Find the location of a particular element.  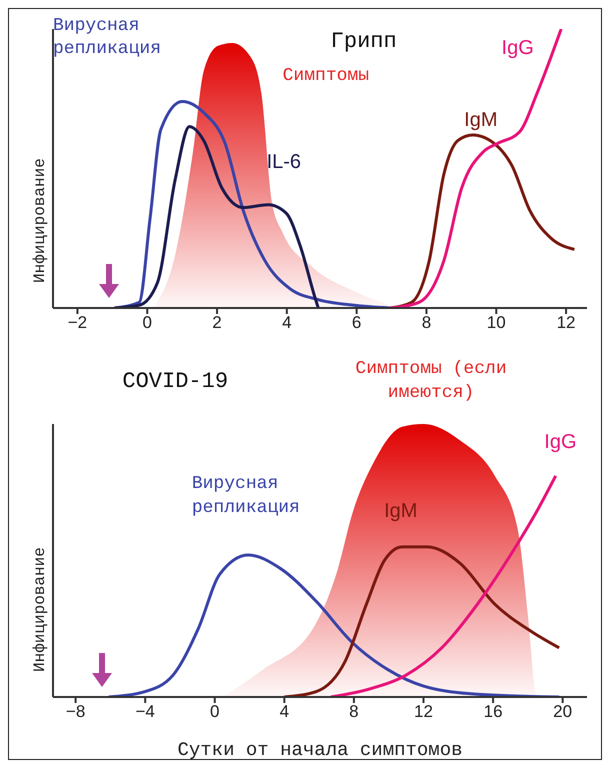

x-tick-label: 20 is located at coordinates (562, 712).